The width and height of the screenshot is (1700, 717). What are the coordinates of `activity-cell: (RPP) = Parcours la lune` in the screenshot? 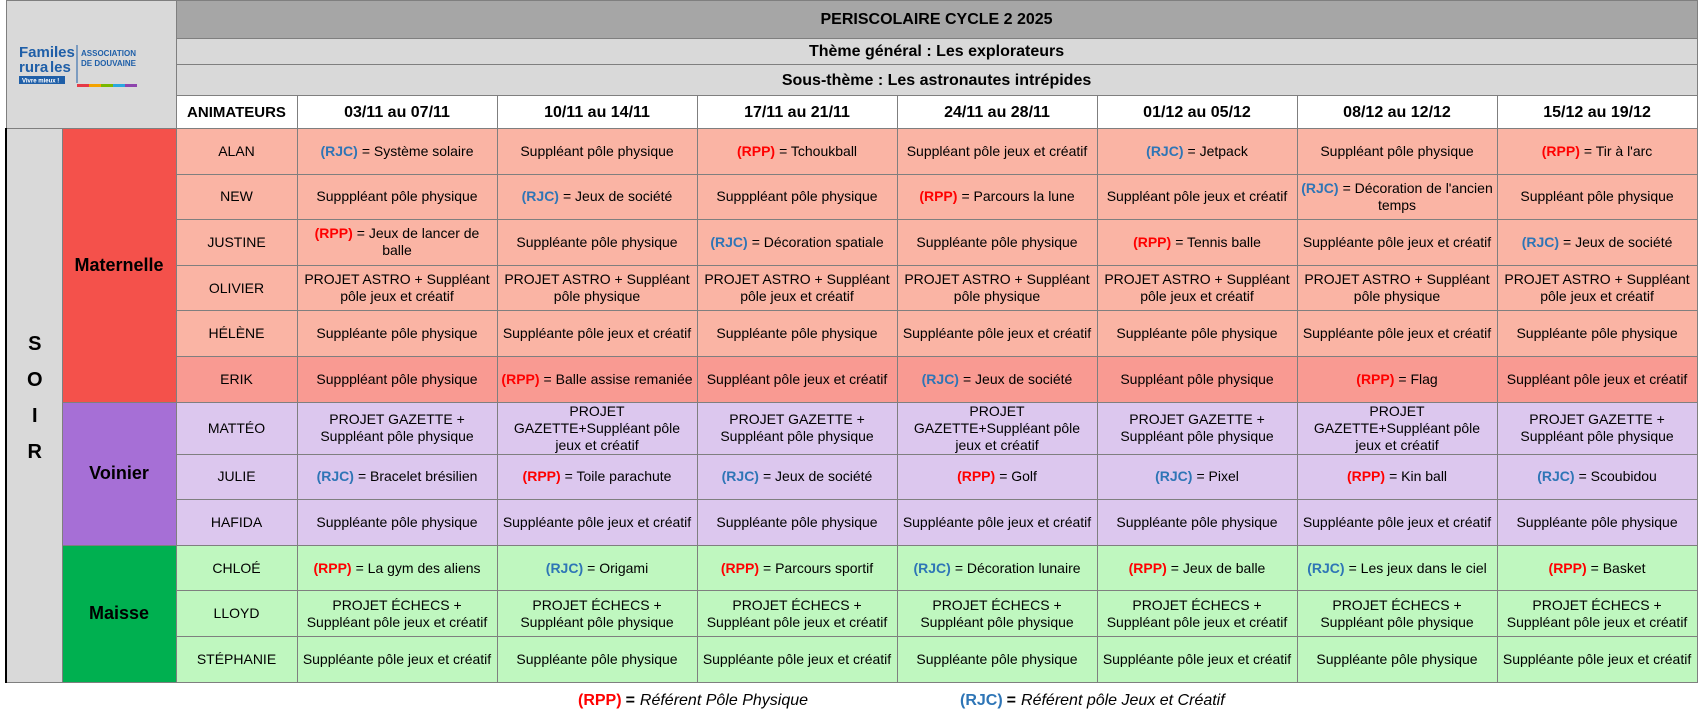 It's located at (997, 197).